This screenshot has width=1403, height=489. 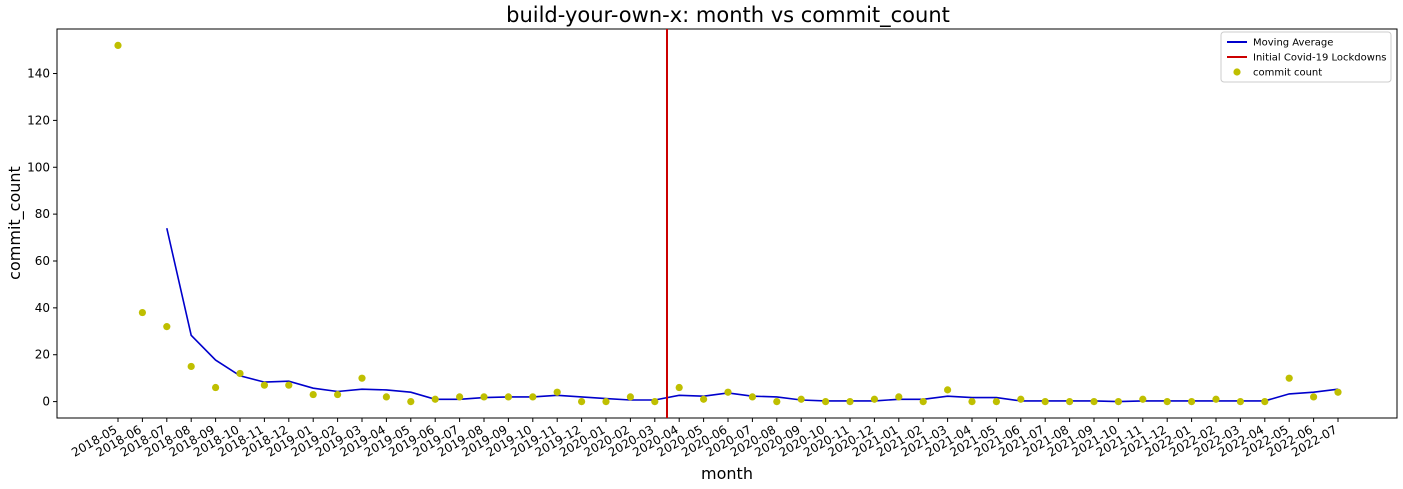 I want to click on chart-title: build-your-own-x: month vs commit_count, so click(x=728, y=15).